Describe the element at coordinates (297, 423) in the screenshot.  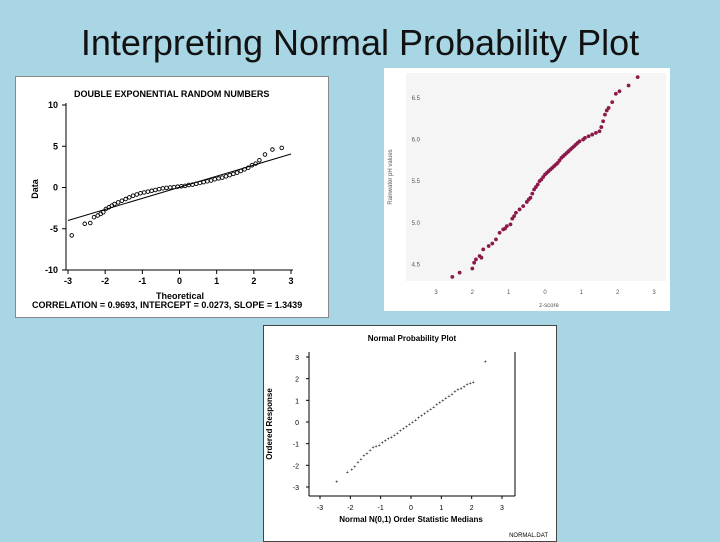
I see `chart3-y-tick-label: 0` at that location.